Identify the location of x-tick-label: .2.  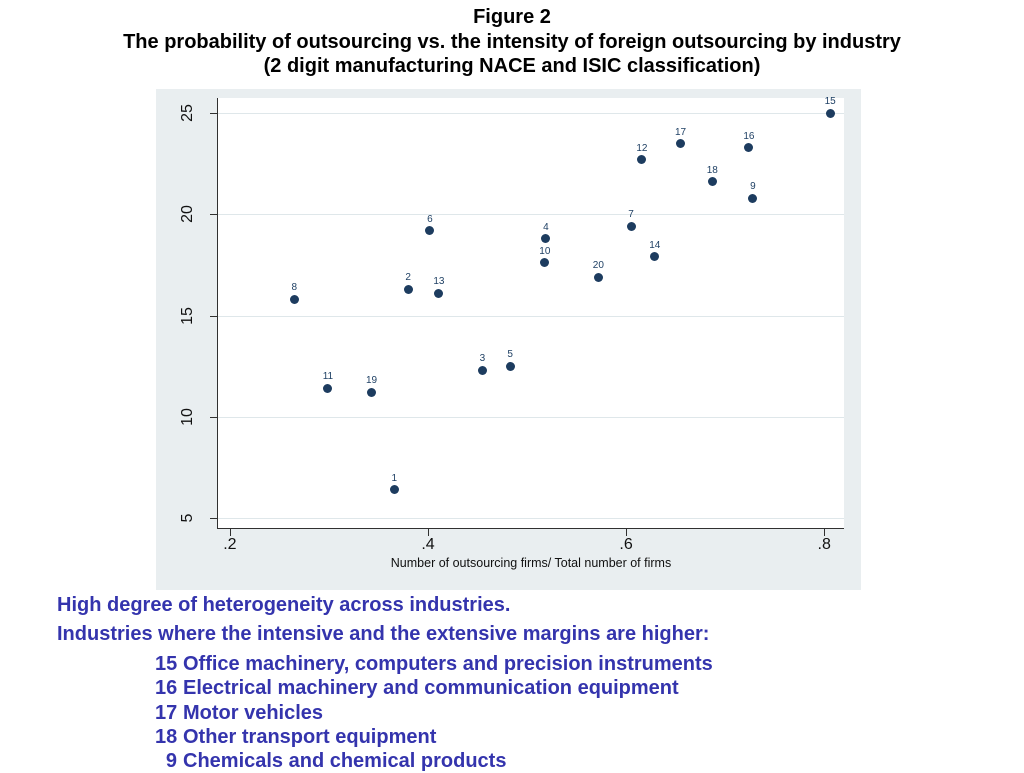
(230, 544).